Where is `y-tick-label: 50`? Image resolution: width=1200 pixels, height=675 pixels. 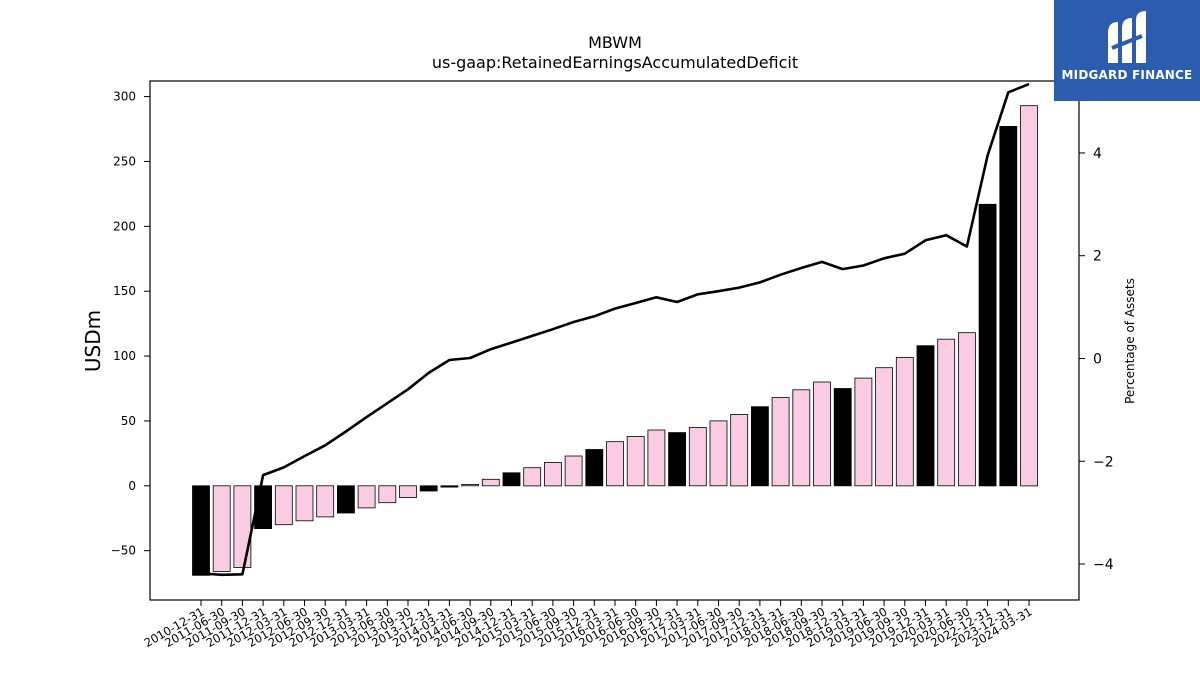 y-tick-label: 50 is located at coordinates (128, 421).